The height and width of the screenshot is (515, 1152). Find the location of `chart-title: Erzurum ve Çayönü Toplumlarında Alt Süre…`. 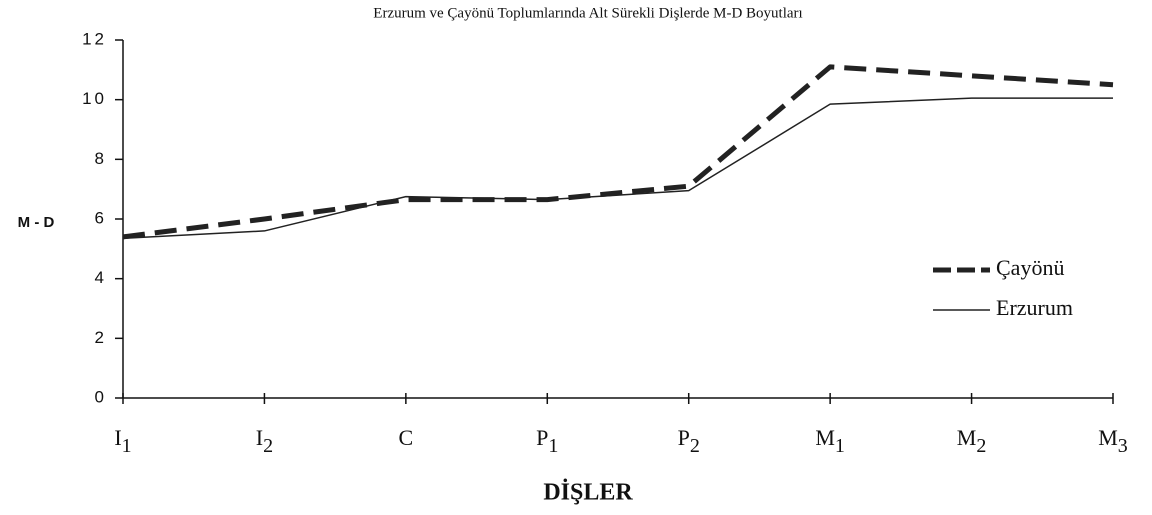

chart-title: Erzurum ve Çayönü Toplumlarında Alt Süre… is located at coordinates (587, 13).